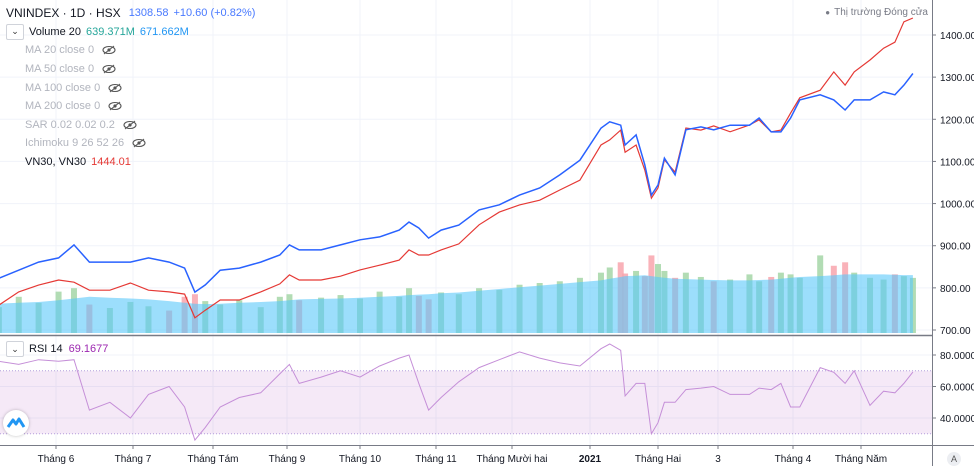  What do you see at coordinates (957, 388) in the screenshot?
I see `rsi-tick-label: 60.0000` at bounding box center [957, 388].